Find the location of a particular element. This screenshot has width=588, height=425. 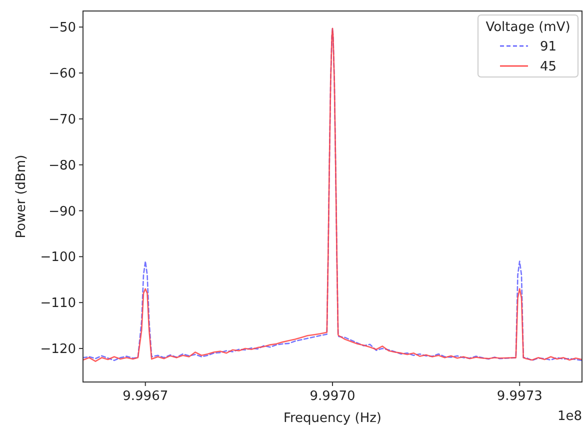

y-tick-label: −120 is located at coordinates (58, 350).